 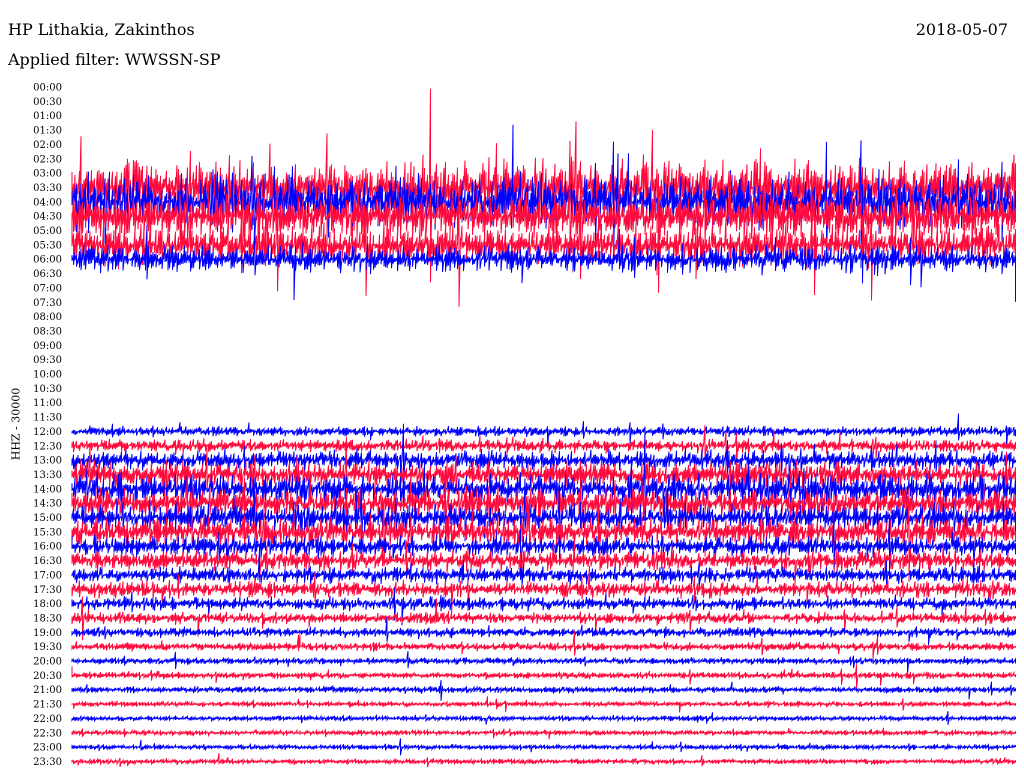 What do you see at coordinates (101, 29) in the screenshot?
I see `station-title: HP Lithakia, Zakinthos` at bounding box center [101, 29].